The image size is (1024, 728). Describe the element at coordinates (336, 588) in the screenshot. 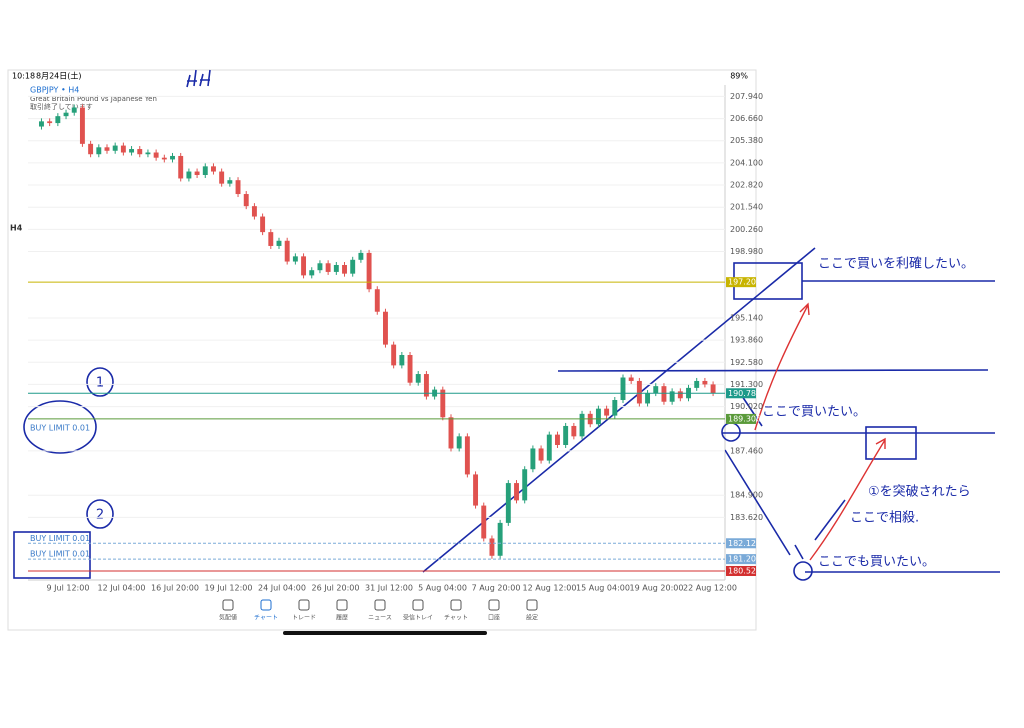

I see `x-tick-label: 26 Jul 20:00` at that location.